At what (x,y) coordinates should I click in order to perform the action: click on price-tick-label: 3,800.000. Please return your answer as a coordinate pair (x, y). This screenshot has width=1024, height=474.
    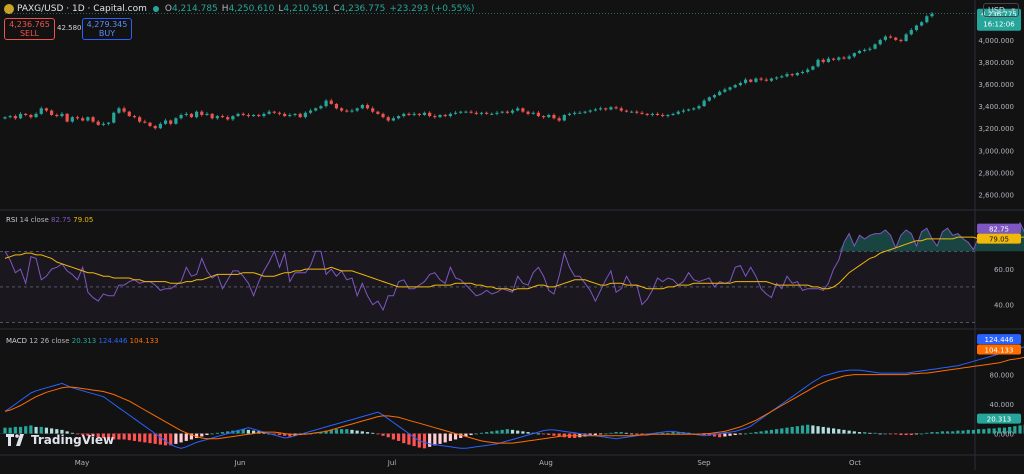
    Looking at the image, I should click on (996, 63).